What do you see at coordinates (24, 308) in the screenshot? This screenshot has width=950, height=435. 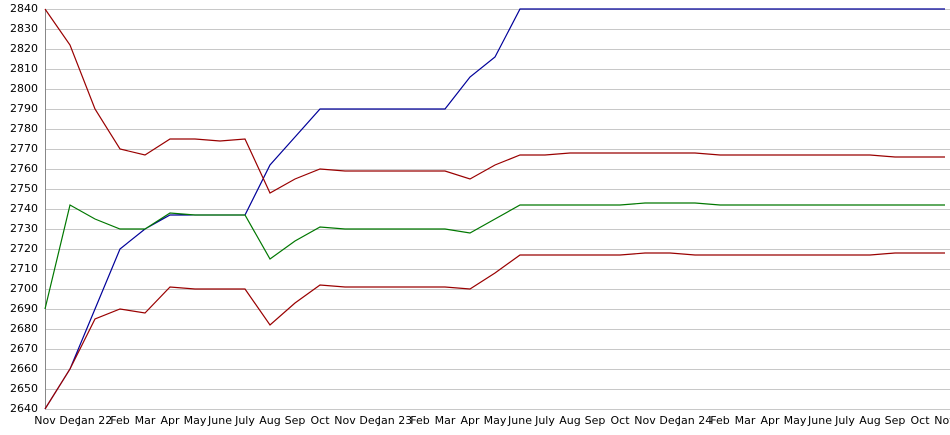 I see `y-tick-label: 2690` at bounding box center [24, 308].